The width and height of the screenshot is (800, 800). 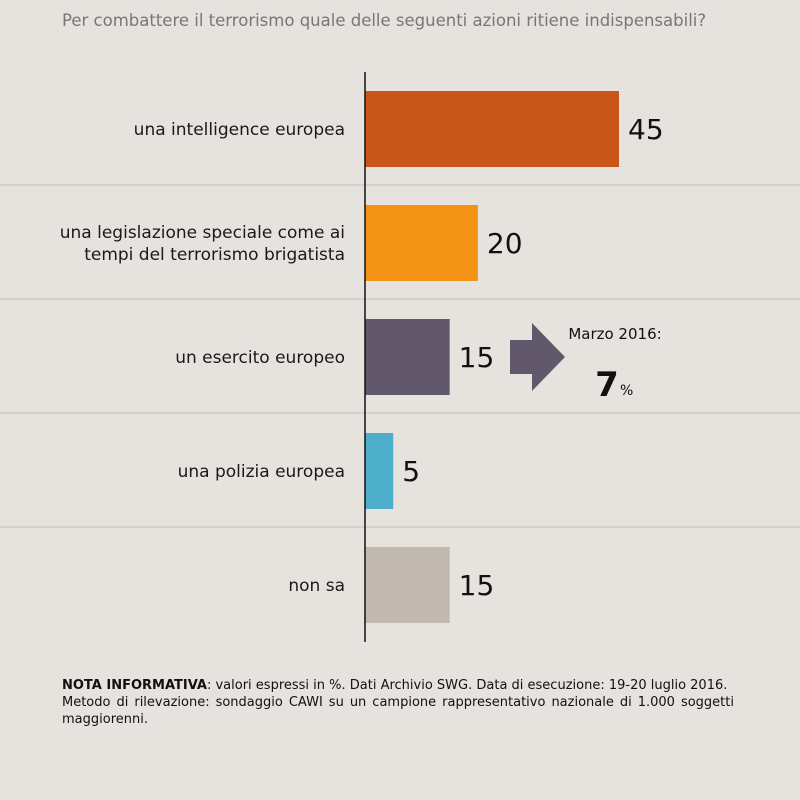 What do you see at coordinates (316, 586) in the screenshot?
I see `category-label: non sa` at bounding box center [316, 586].